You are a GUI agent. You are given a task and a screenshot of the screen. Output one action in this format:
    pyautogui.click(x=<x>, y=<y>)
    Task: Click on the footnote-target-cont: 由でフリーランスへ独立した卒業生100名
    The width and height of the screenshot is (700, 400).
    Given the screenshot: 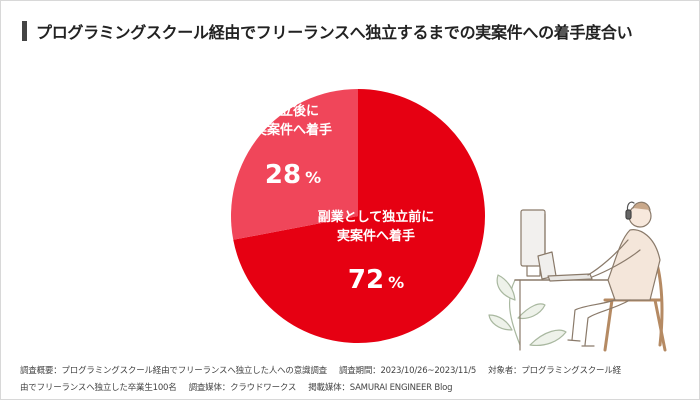 What is the action you would take?
    pyautogui.click(x=98, y=388)
    